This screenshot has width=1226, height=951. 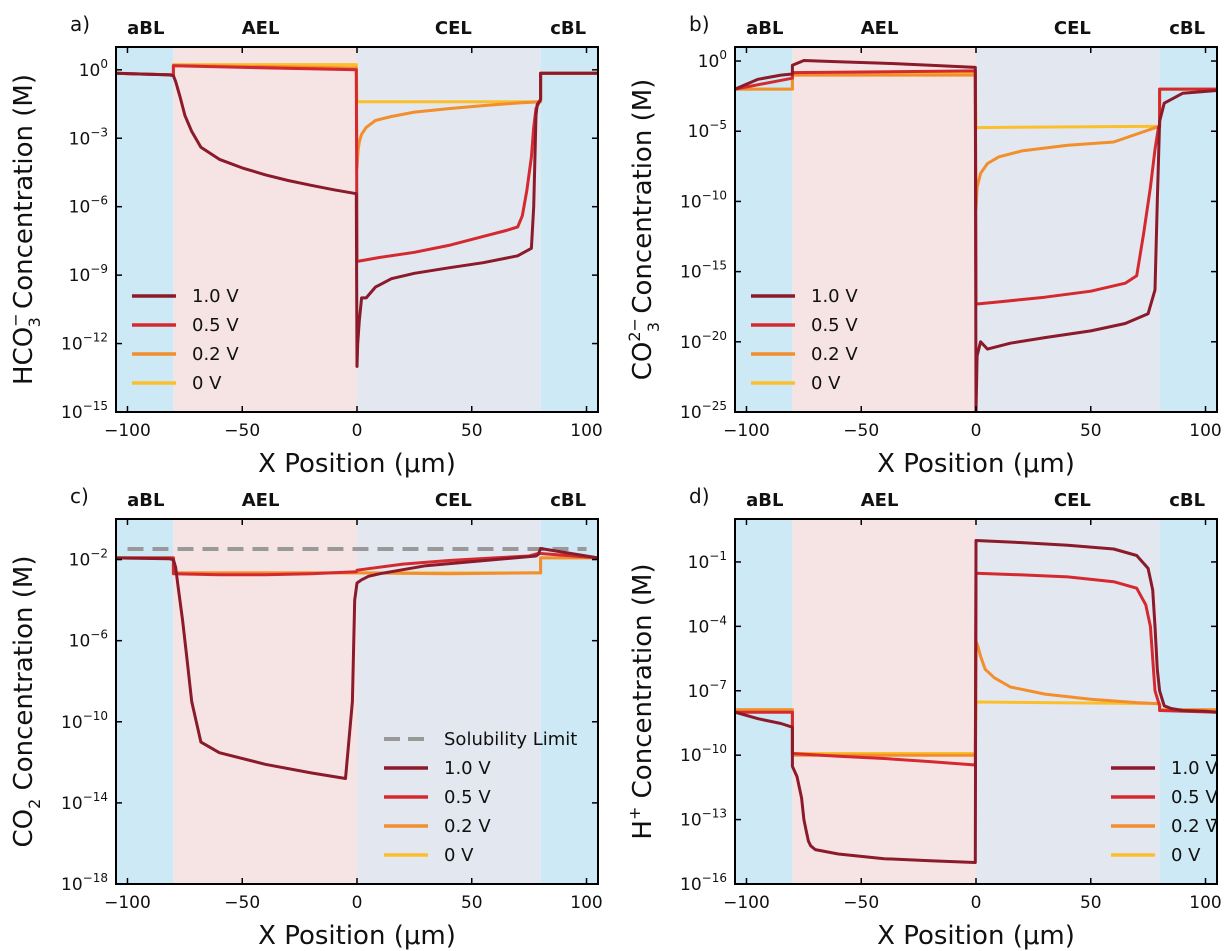 What do you see at coordinates (707, 625) in the screenshot?
I see `y-tick-label: 10⁻⁴` at bounding box center [707, 625].